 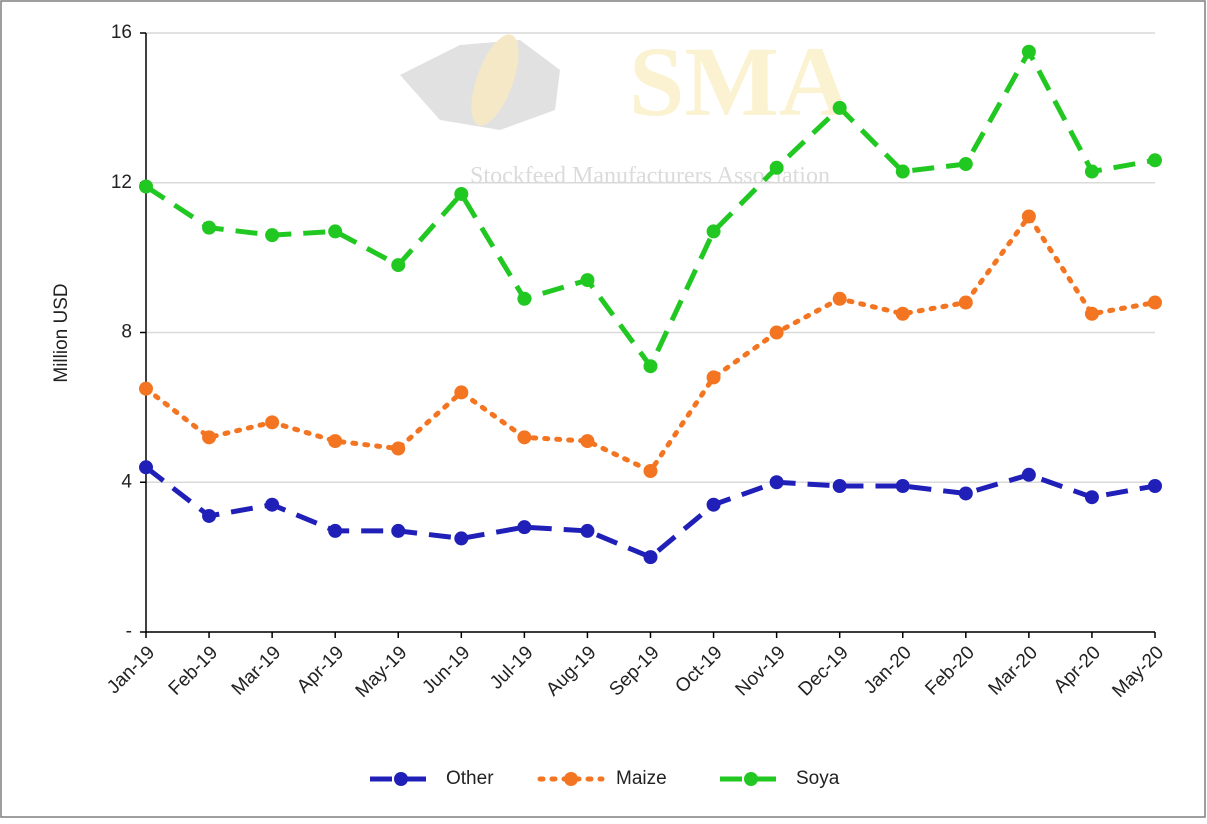 I want to click on y-tick-label: 12, so click(x=121, y=182).